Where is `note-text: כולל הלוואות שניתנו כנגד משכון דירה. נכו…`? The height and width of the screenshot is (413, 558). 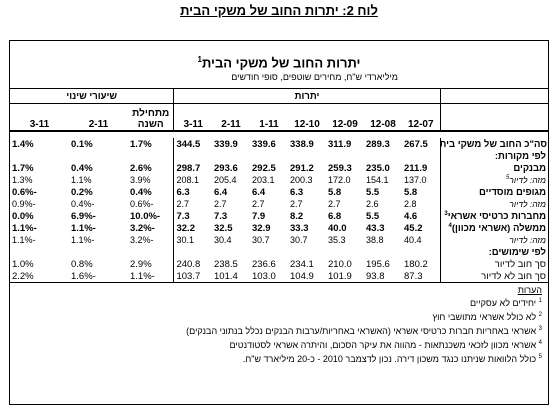 note-text: כולל הלוואות שניתנו כנגד משכון דירה. נכו… is located at coordinates (389, 359).